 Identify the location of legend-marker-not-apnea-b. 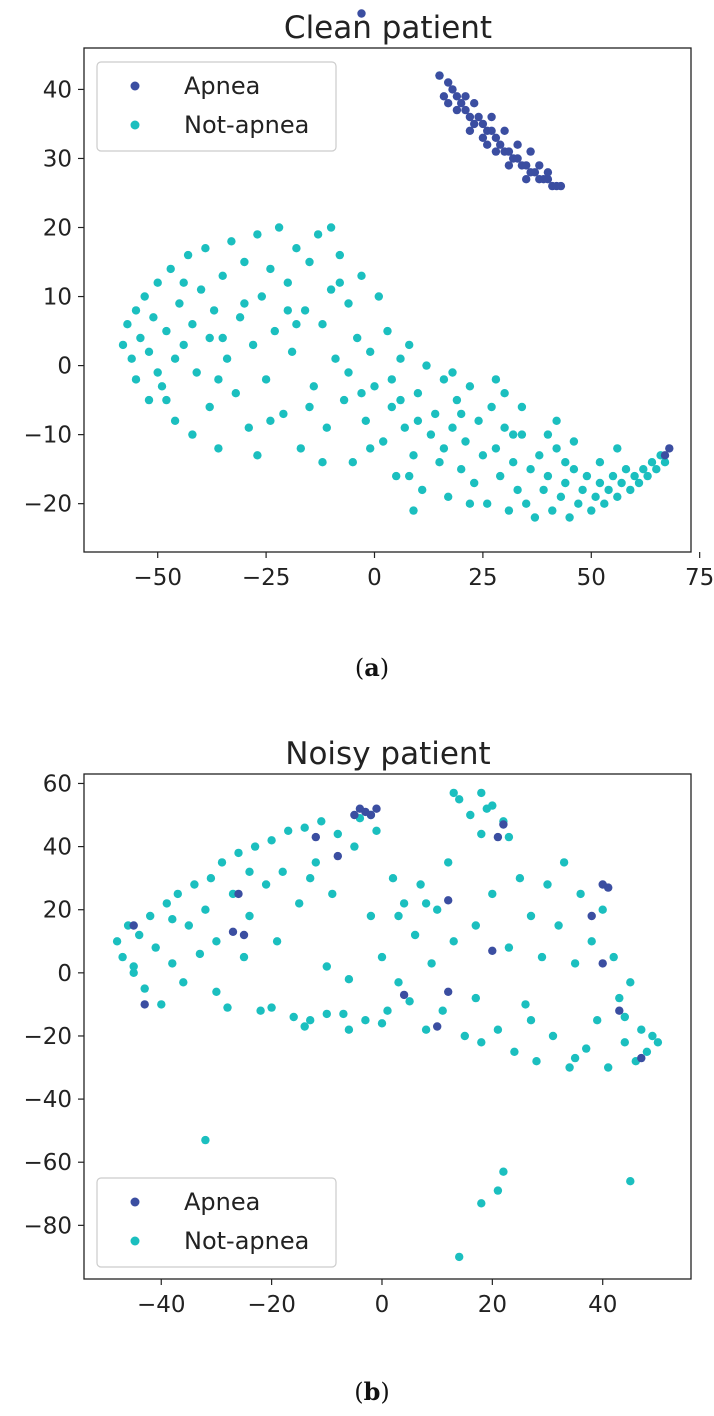
(135, 1241).